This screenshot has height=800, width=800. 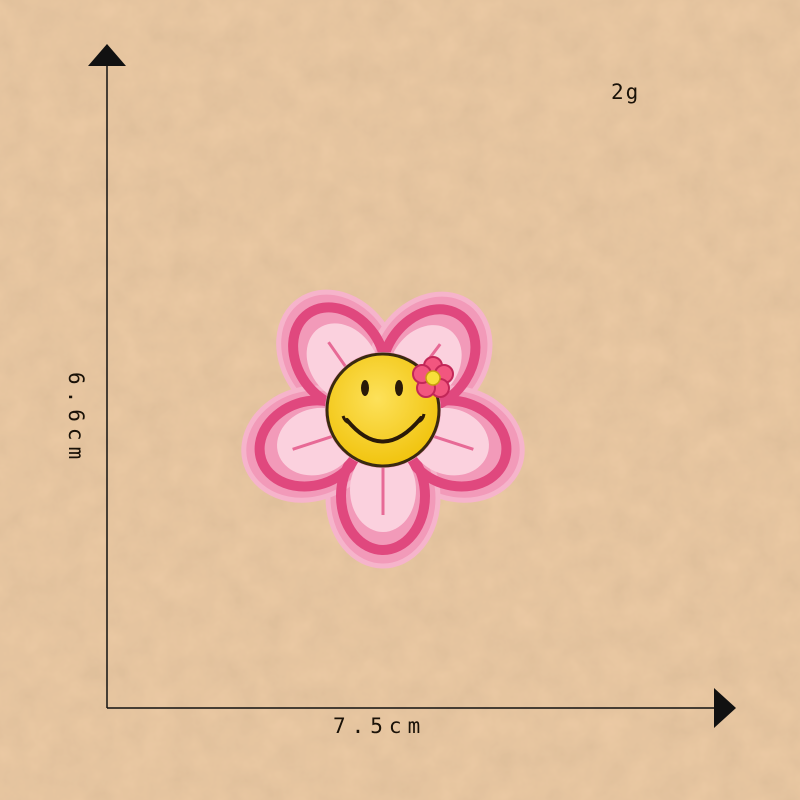 I want to click on weight-label: 2g, so click(x=626, y=92).